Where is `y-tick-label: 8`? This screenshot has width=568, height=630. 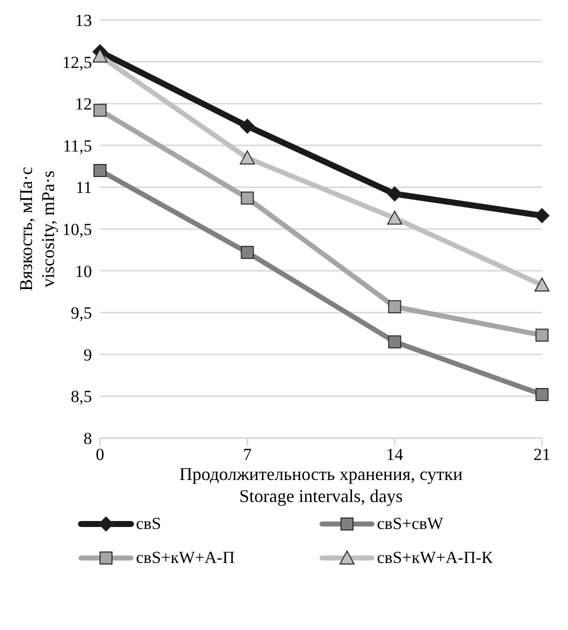 y-tick-label: 8 is located at coordinates (88, 438).